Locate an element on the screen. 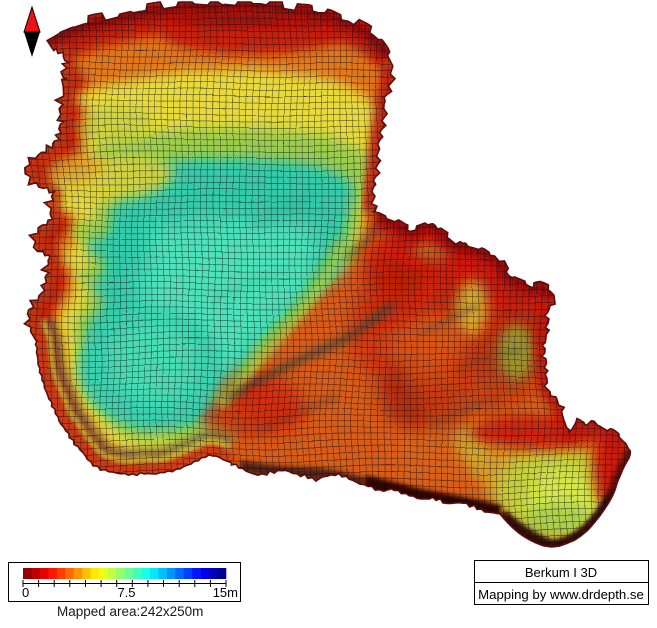  svg-text: Mapping by www.drdepth.se is located at coordinates (561, 594).